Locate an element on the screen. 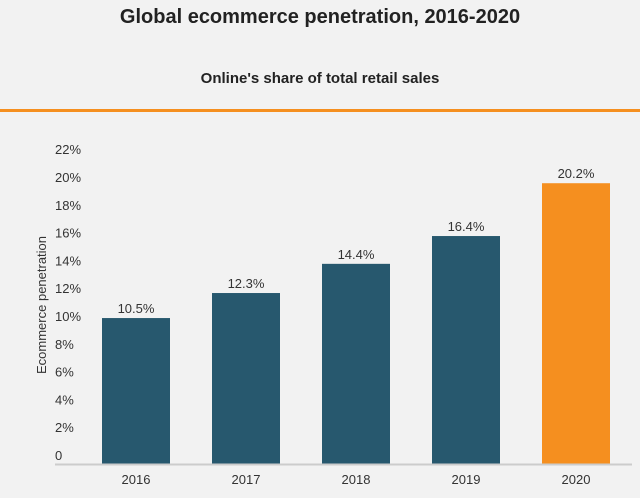  y-tick-label: 4% is located at coordinates (64, 399).